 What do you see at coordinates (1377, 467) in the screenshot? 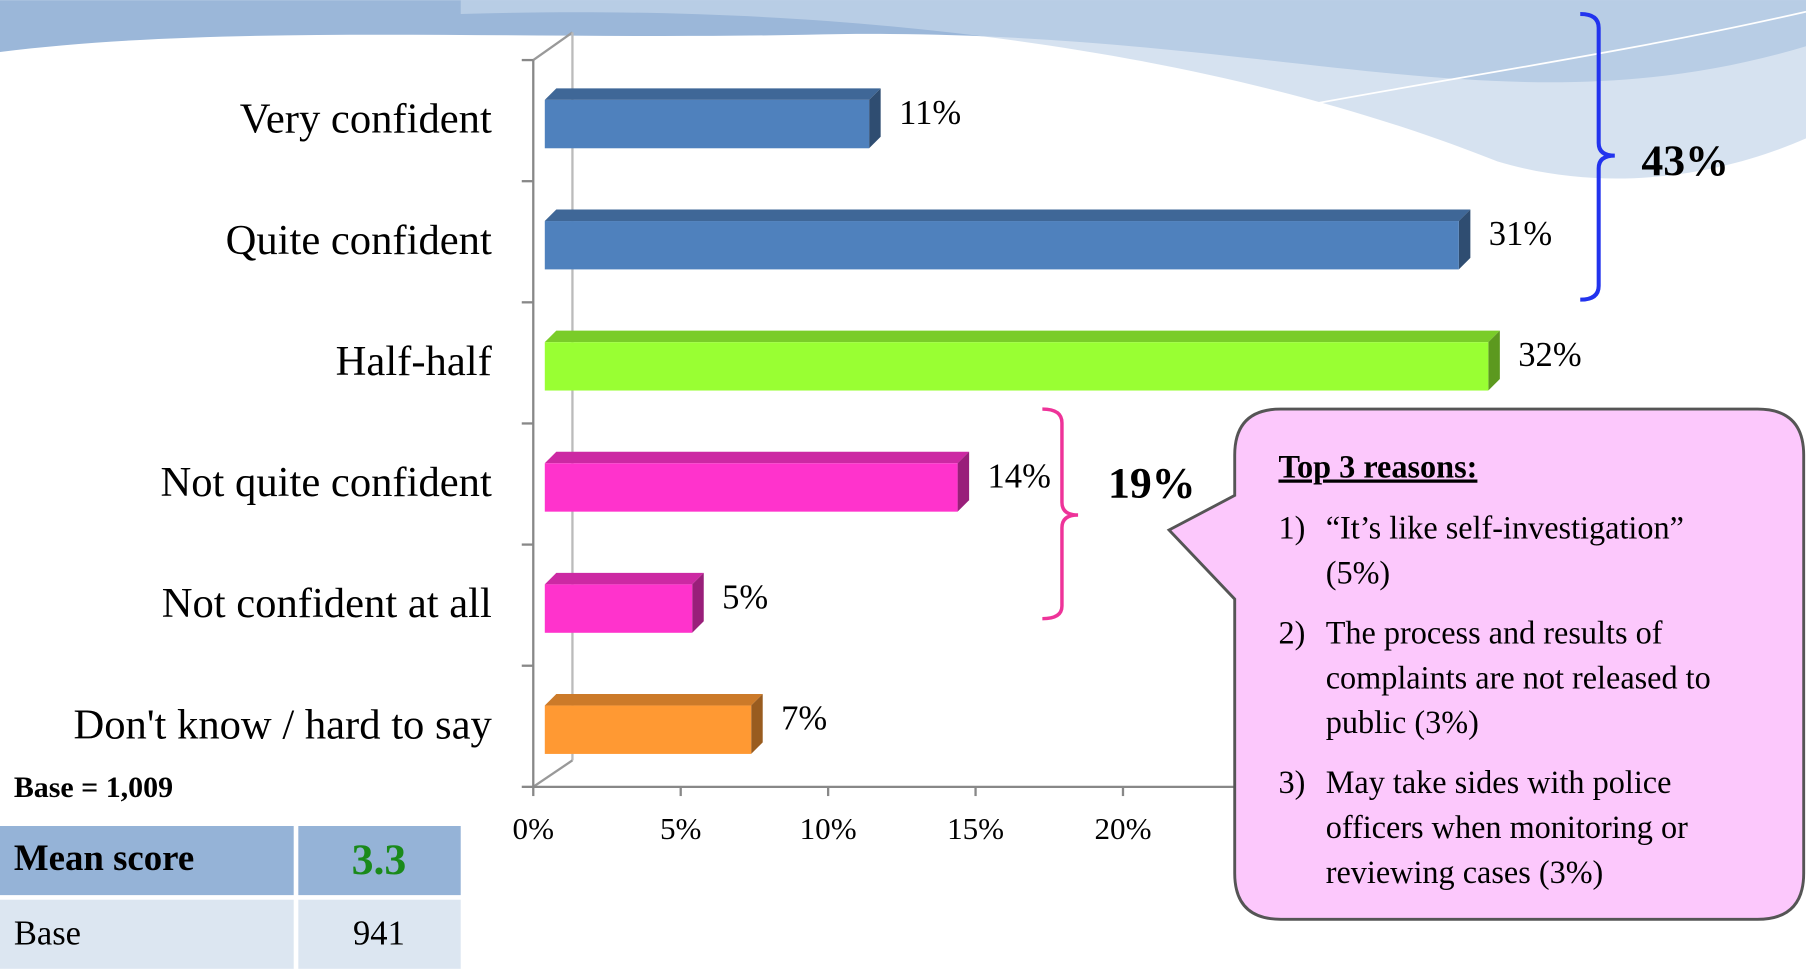
I see `callout-title: Top 3 reasons:` at bounding box center [1377, 467].